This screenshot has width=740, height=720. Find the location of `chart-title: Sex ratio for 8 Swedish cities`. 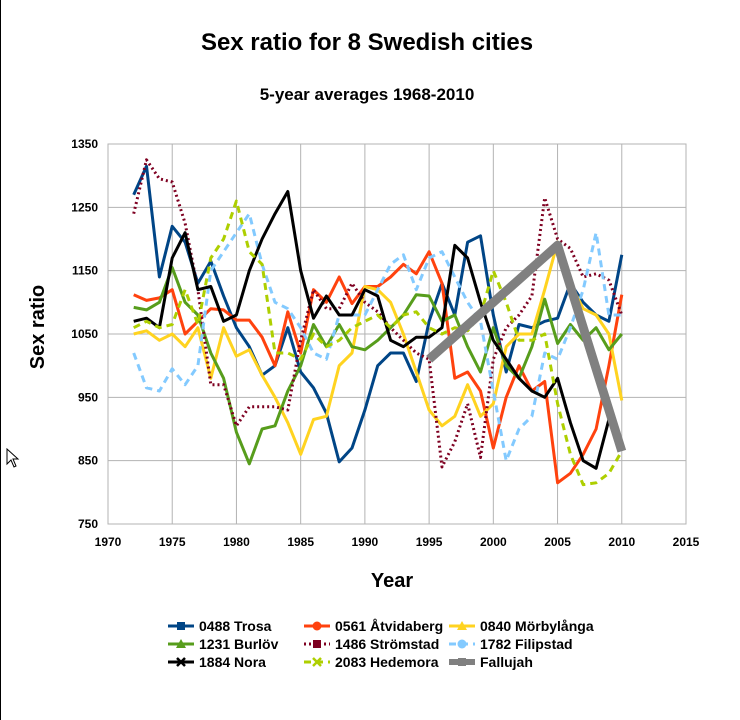

chart-title: Sex ratio for 8 Swedish cities is located at coordinates (367, 42).